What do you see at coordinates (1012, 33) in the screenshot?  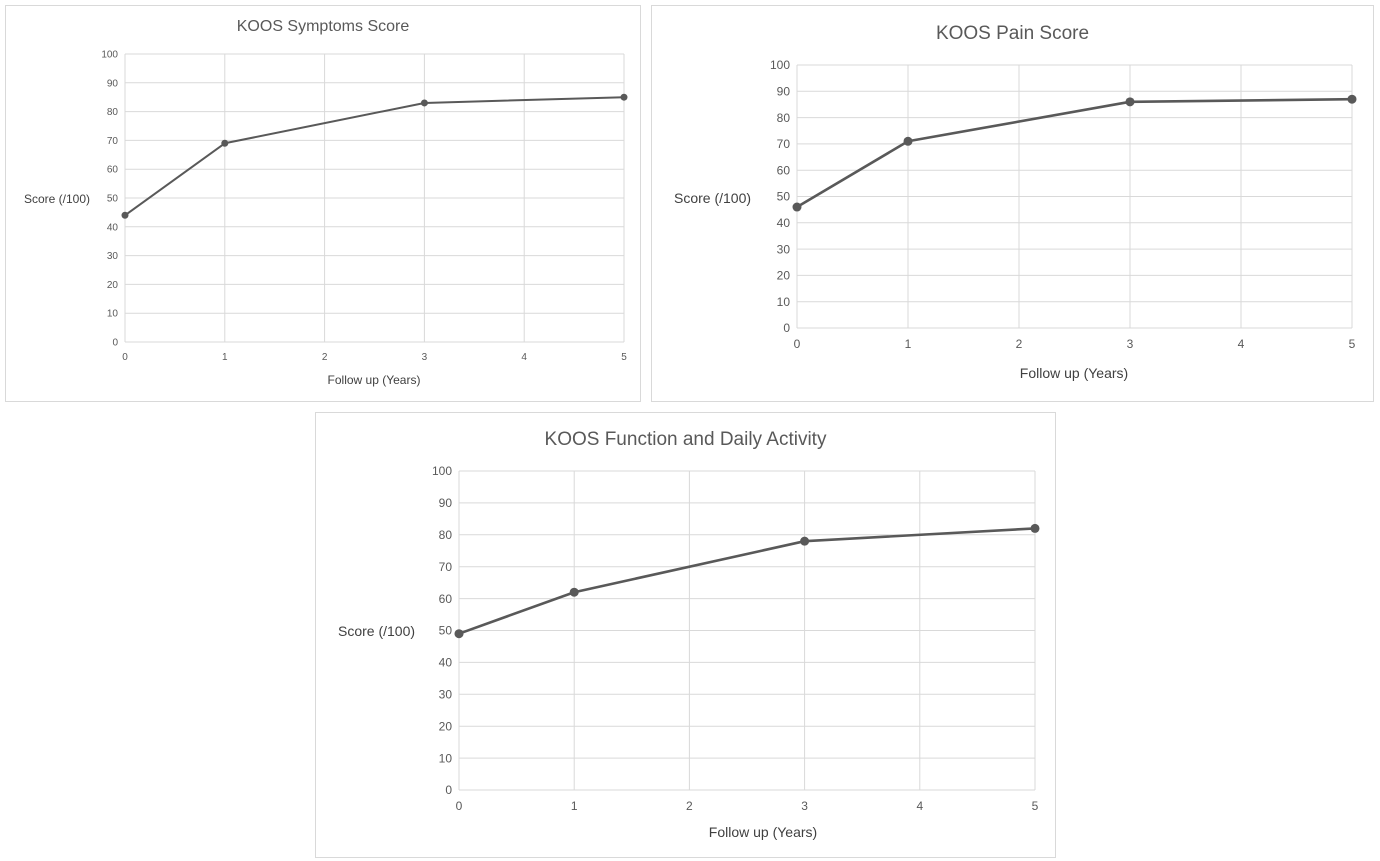 I see `chart-title: KOOS Pain Score` at bounding box center [1012, 33].